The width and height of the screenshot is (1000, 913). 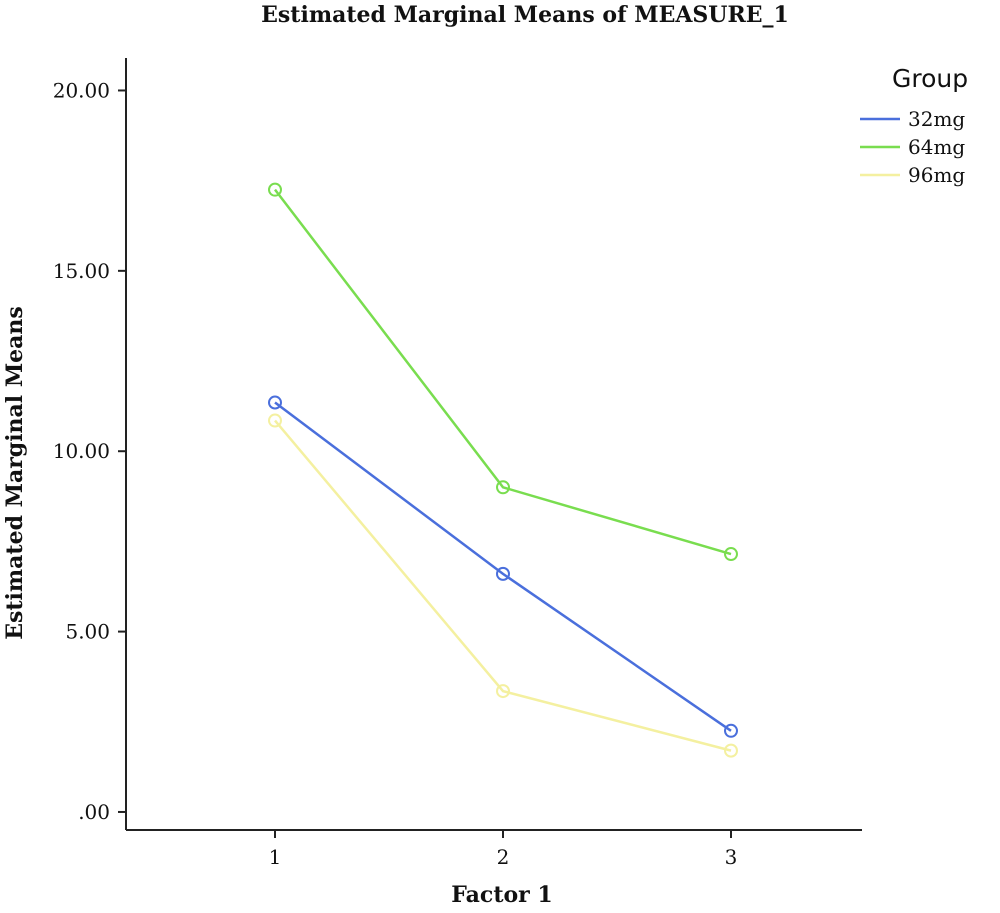 I want to click on x-tick-label: 1, so click(x=275, y=857).